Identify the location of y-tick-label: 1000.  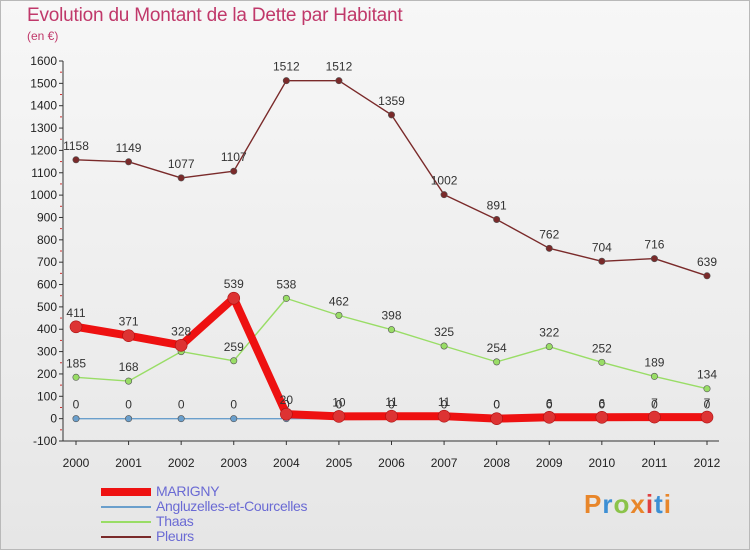
(43, 195).